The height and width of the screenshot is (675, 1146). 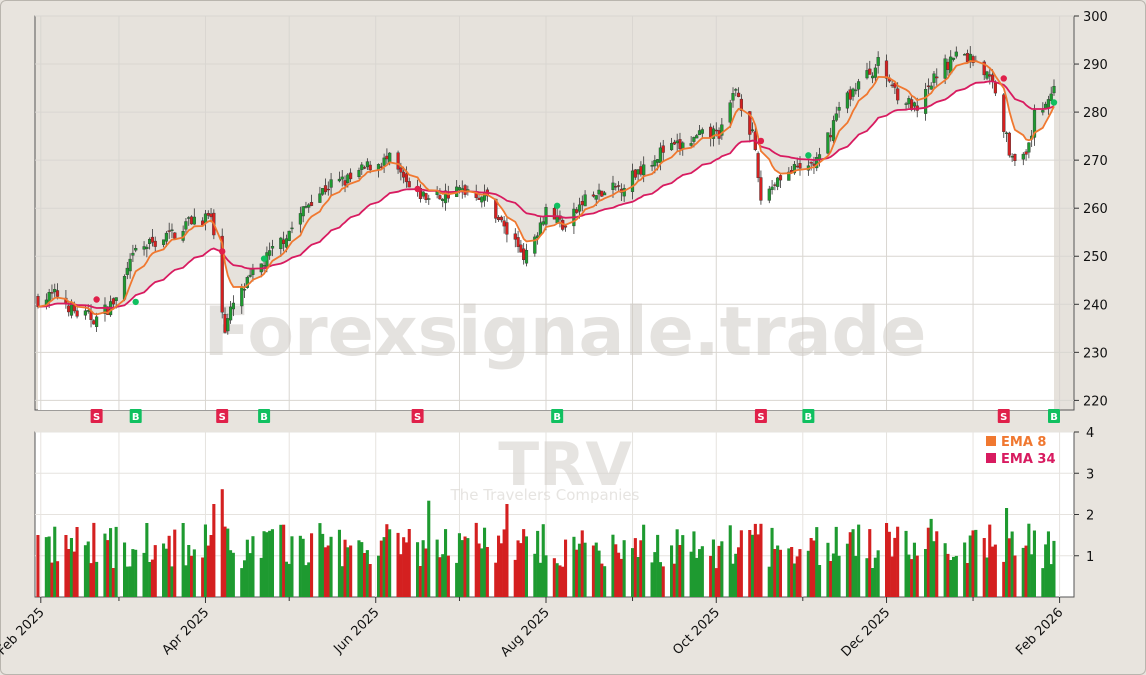 What do you see at coordinates (264, 258) in the screenshot?
I see `buy-signal-dot` at bounding box center [264, 258].